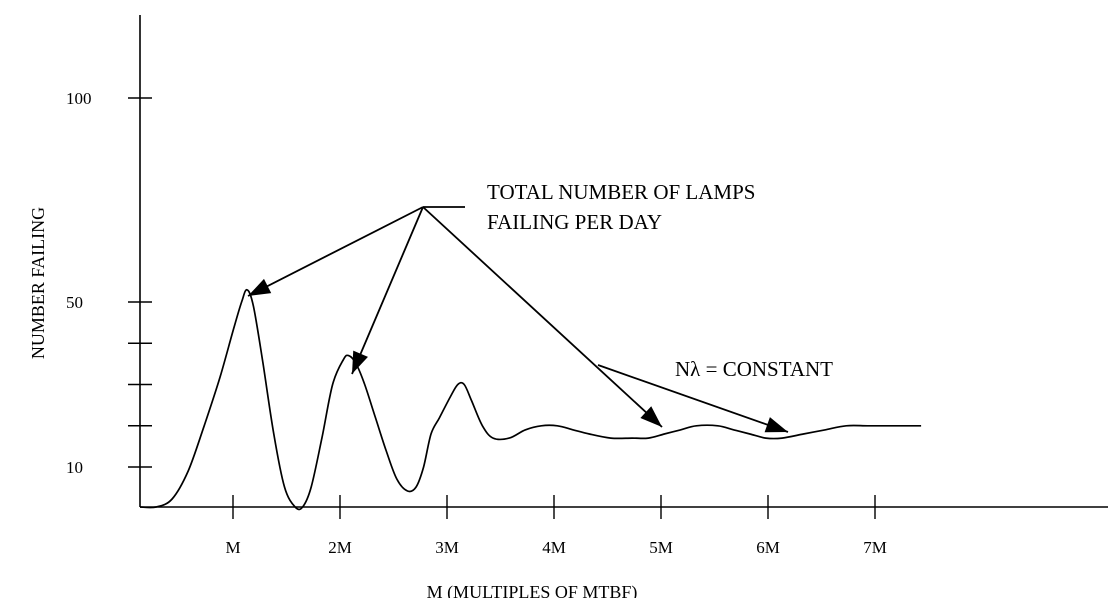 This screenshot has height=598, width=1110. What do you see at coordinates (532, 590) in the screenshot?
I see `x-axis-title: M (MULTIPLES OF MTBF)` at bounding box center [532, 590].